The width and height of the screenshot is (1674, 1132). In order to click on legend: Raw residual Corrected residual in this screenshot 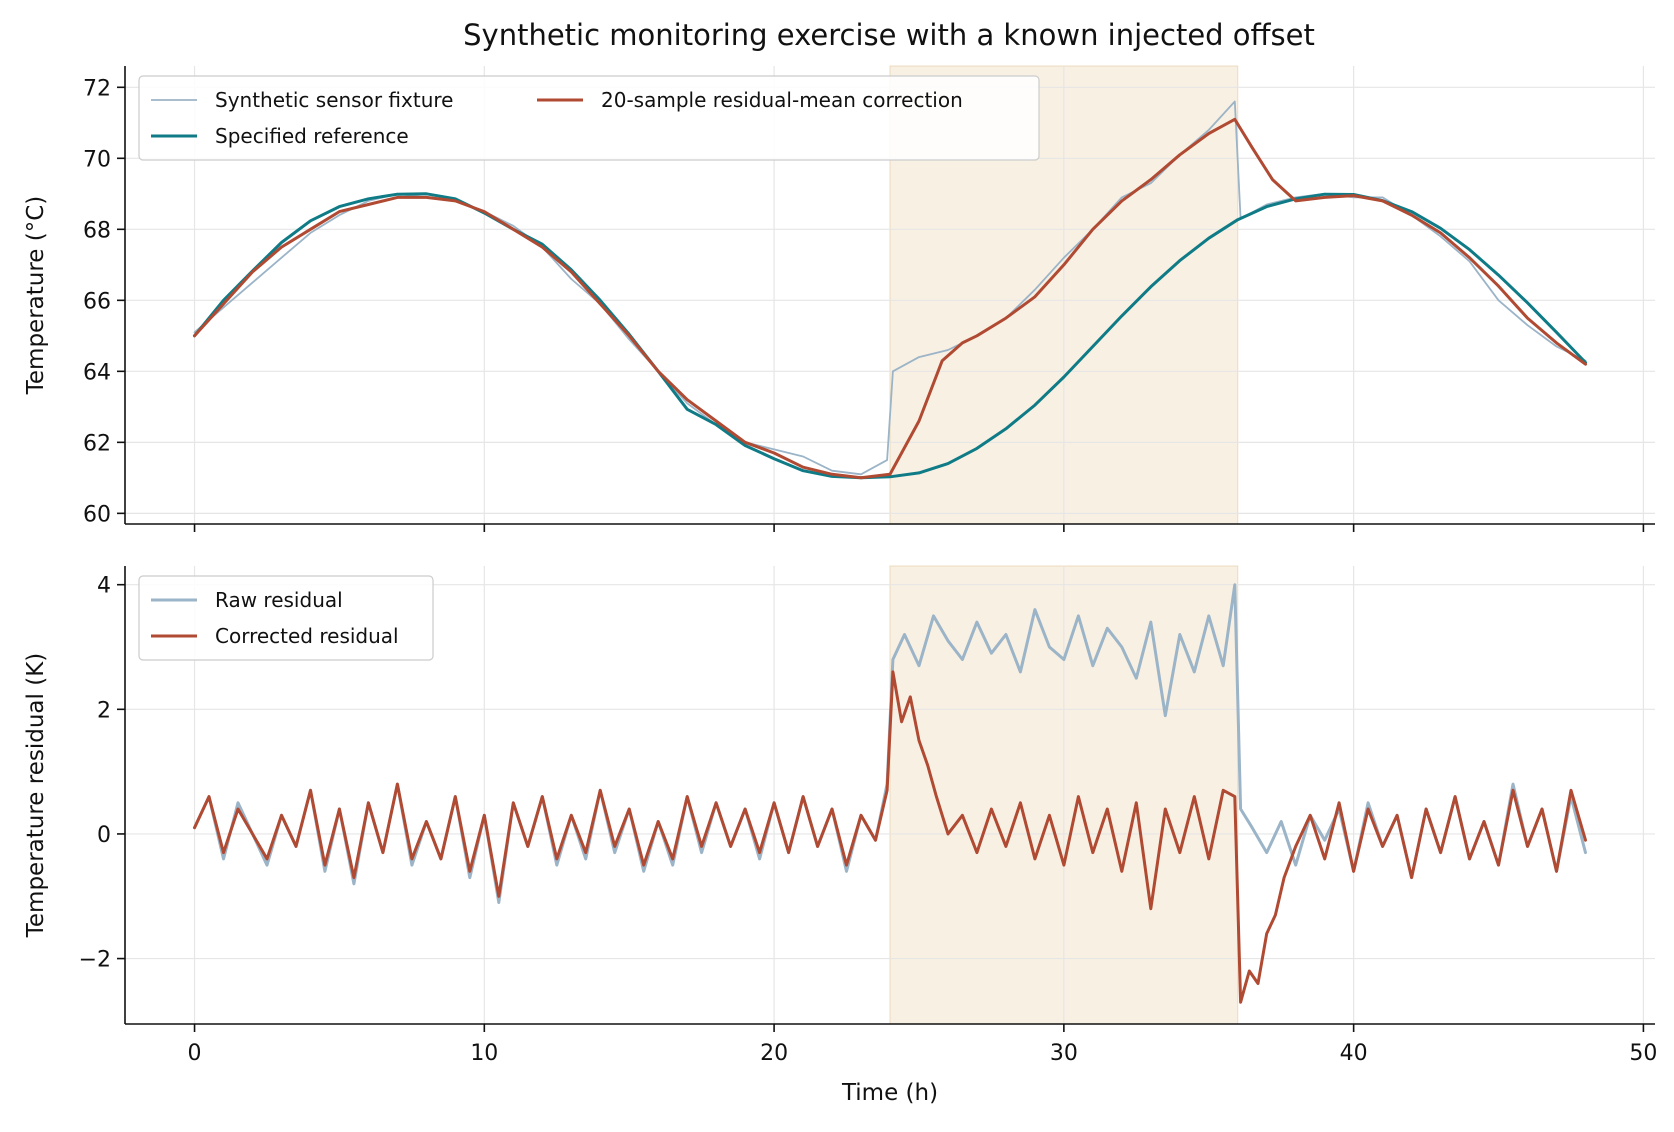, I will do `click(286, 618)`.